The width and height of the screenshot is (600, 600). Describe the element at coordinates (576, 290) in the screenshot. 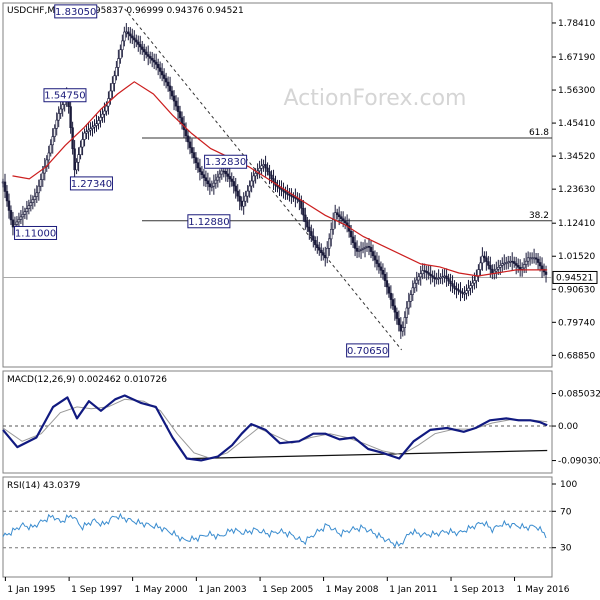

I see `price-y-tick-label: 0.90630` at that location.